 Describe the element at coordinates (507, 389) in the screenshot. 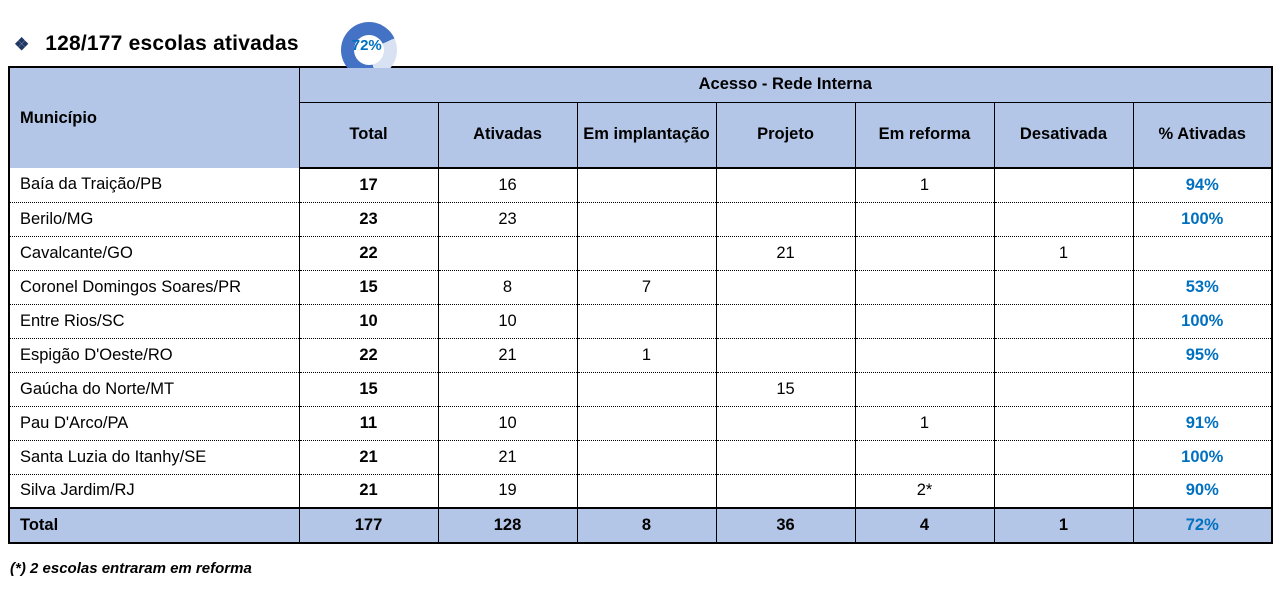

I see `ativadas-cell` at that location.